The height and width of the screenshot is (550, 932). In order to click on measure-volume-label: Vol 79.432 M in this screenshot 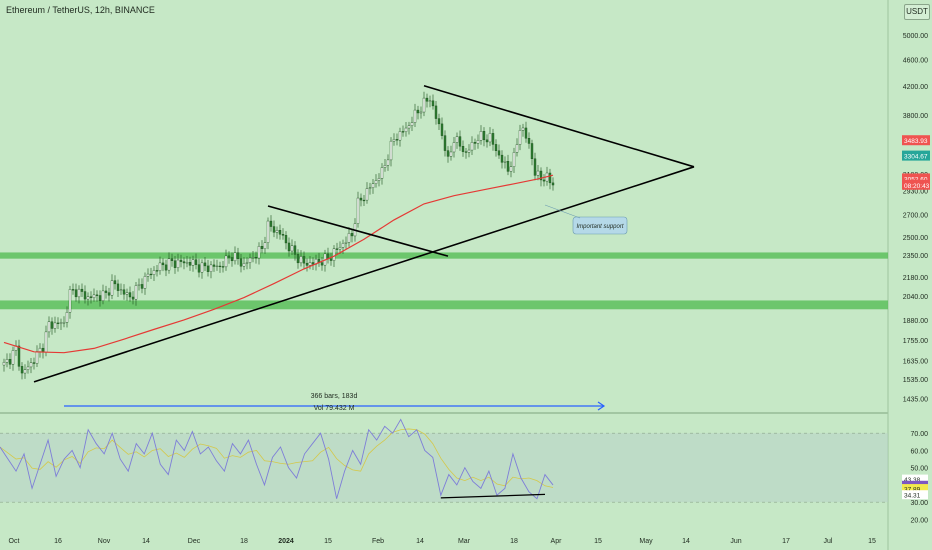, I will do `click(334, 408)`.